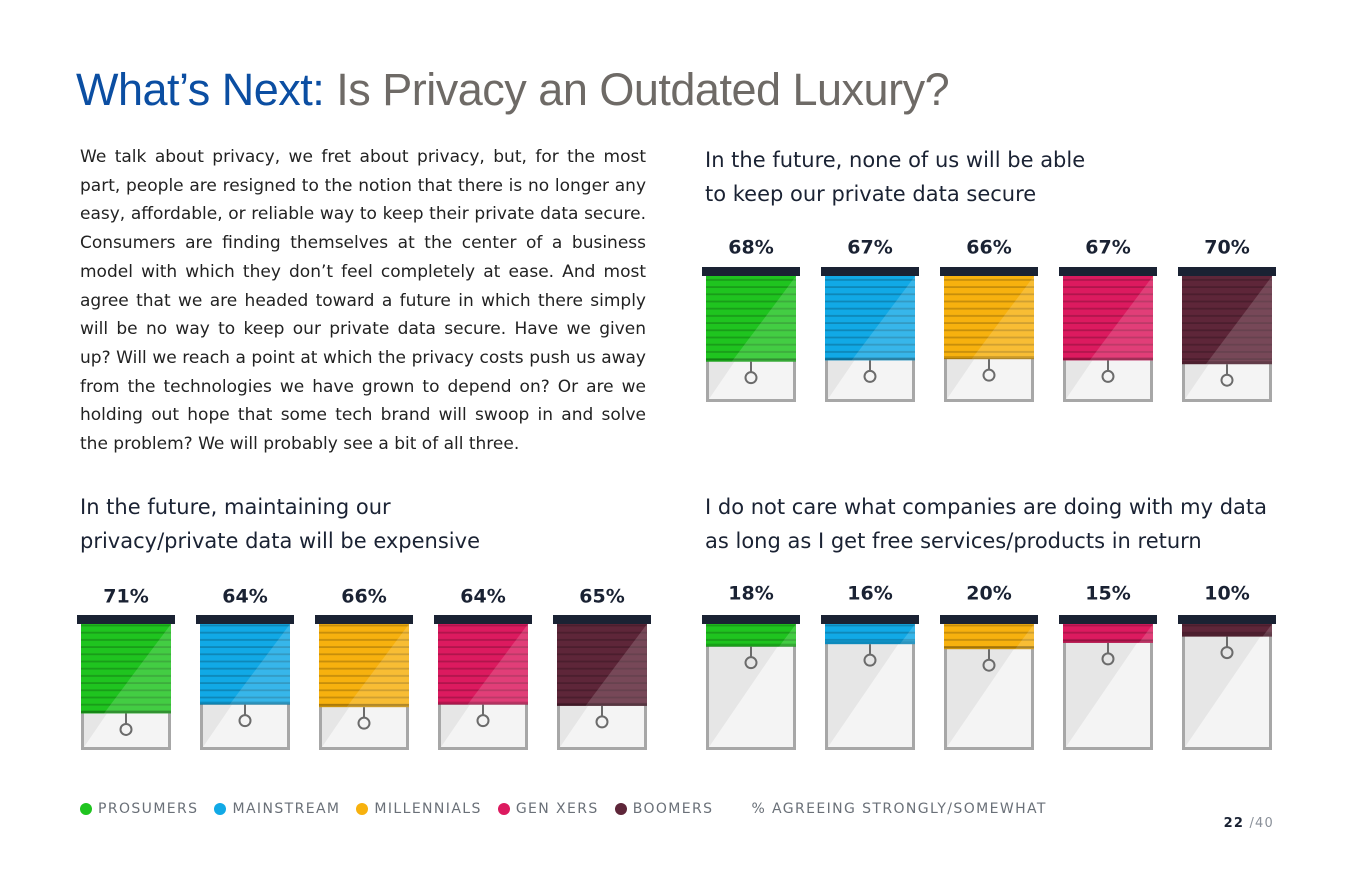  I want to click on chart-3-millennials-pull-ring, so click(989, 665).